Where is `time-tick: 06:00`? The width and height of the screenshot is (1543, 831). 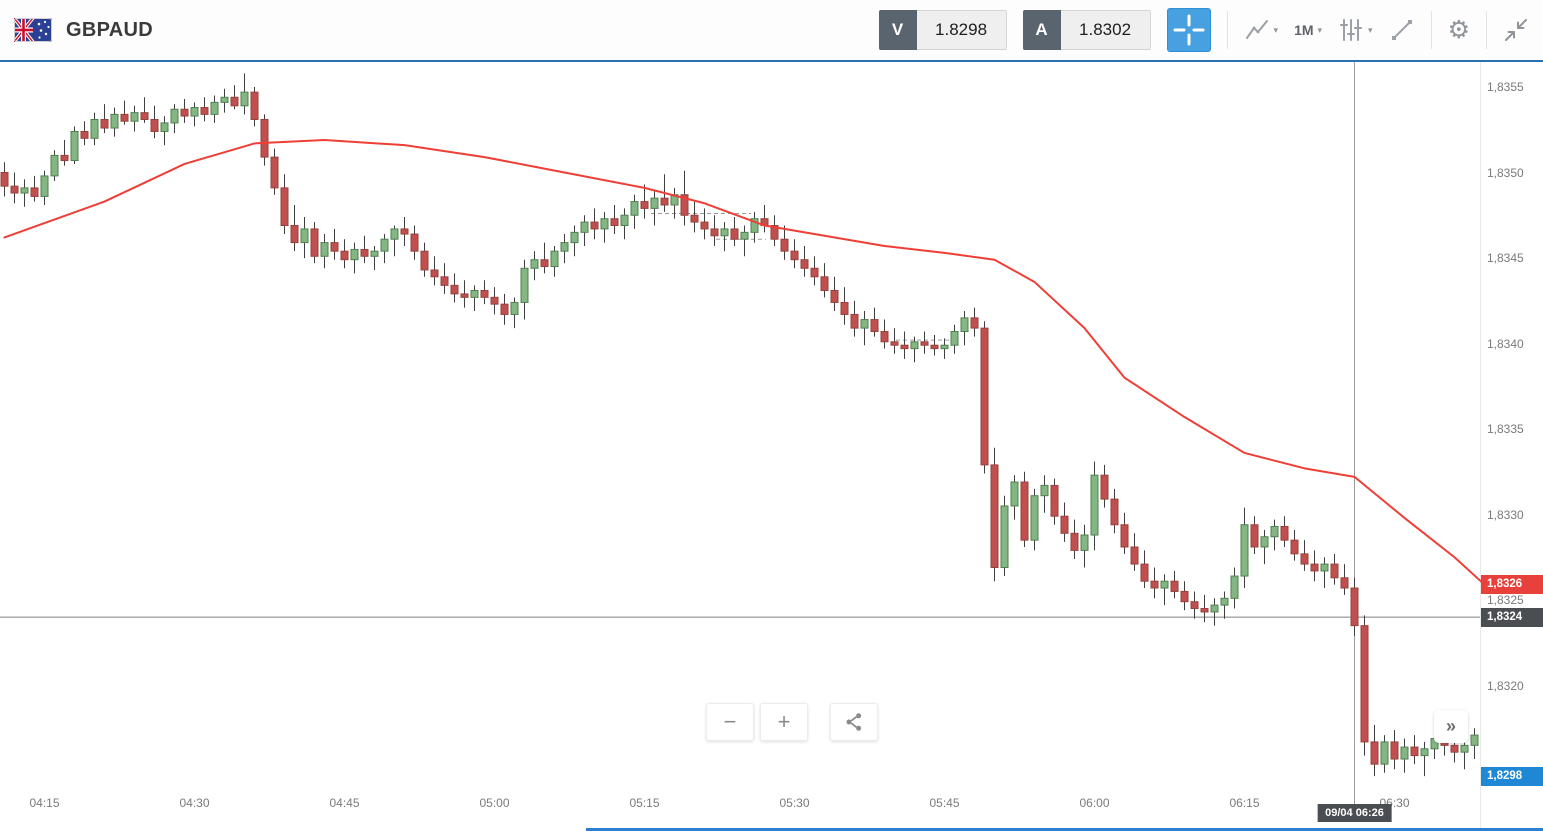
time-tick: 06:00 is located at coordinates (1094, 803).